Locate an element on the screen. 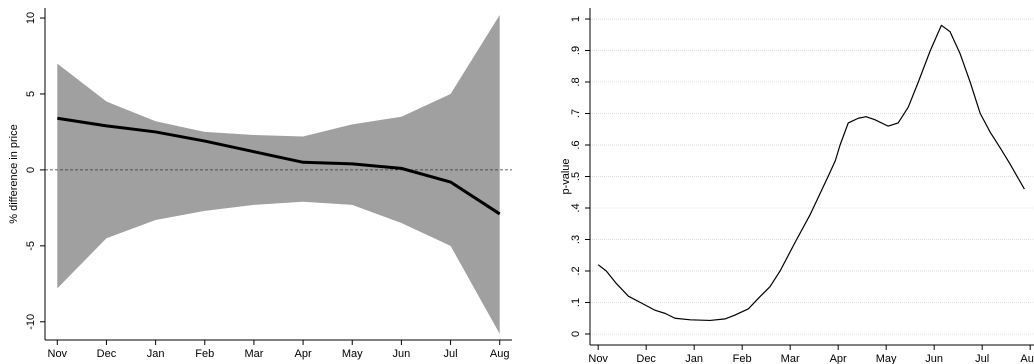 The height and width of the screenshot is (364, 1034). y-tick-label: 1 is located at coordinates (576, 19).